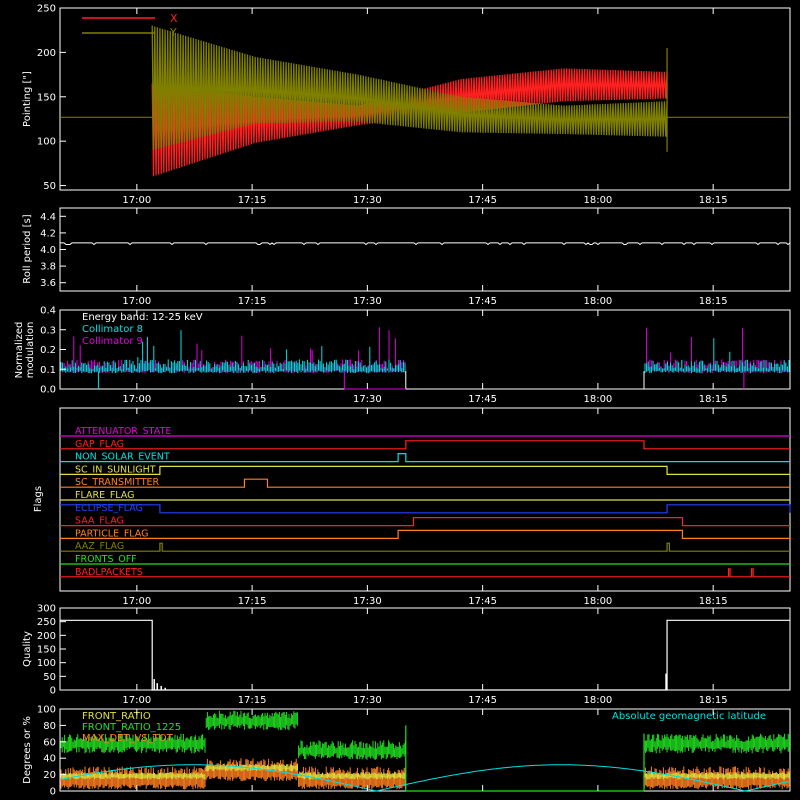 This screenshot has height=800, width=800. I want to click on ratios-legend-front: FRONT_RATIO, so click(116, 716).